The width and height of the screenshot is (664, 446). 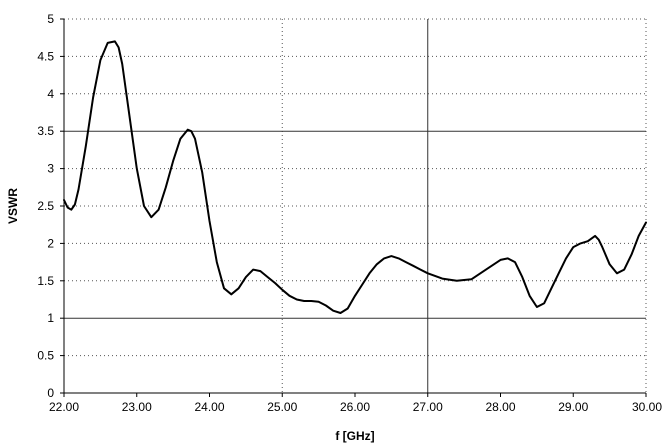 I want to click on y-tick-label: 3.5, so click(x=45, y=131).